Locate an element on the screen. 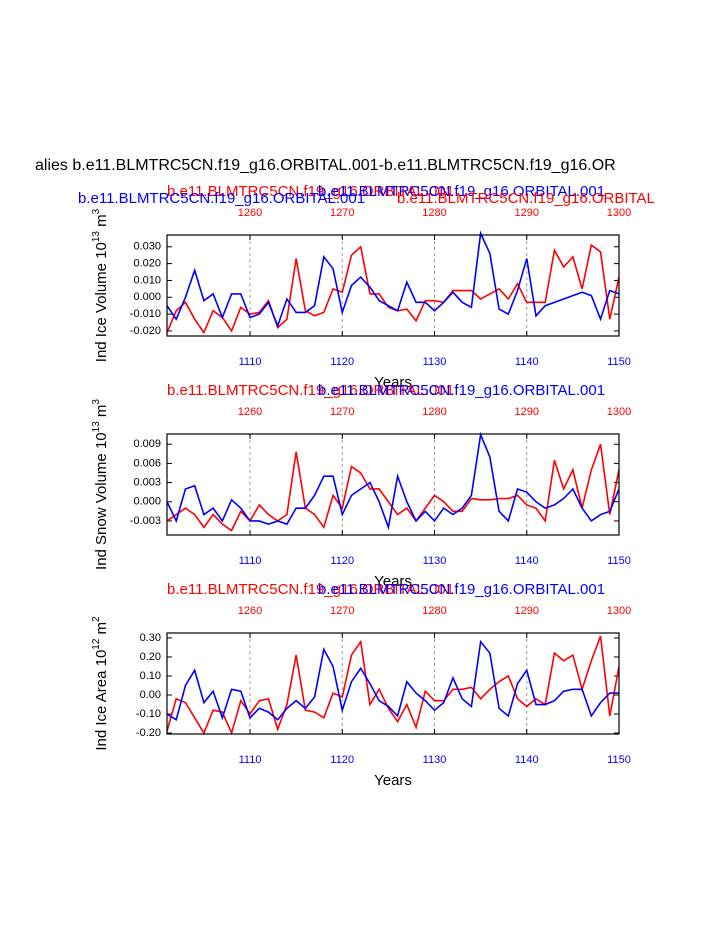  y-axis-label-part: 12 is located at coordinates (96, 644).